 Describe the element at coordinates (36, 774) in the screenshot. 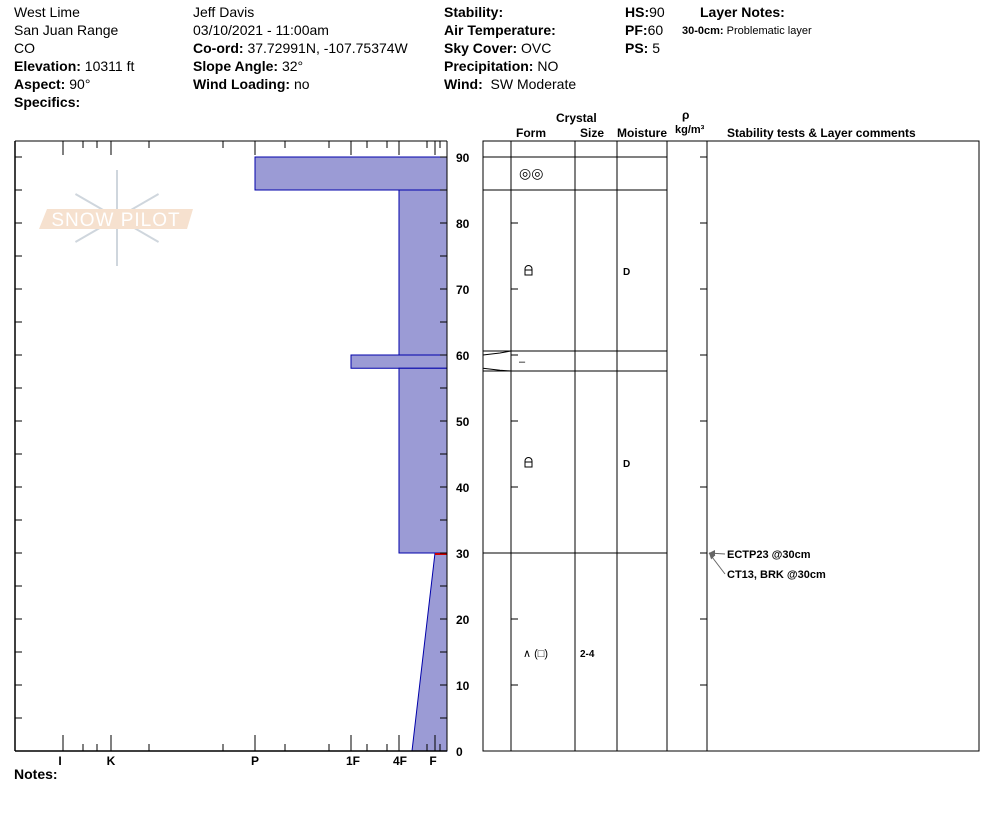

I see `notes-label: Notes:` at that location.